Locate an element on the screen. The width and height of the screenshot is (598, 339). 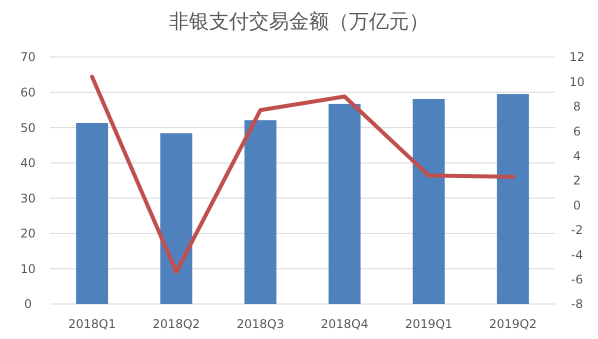
chart-title: 非银支付交易金额（万亿元） is located at coordinates (299, 21).